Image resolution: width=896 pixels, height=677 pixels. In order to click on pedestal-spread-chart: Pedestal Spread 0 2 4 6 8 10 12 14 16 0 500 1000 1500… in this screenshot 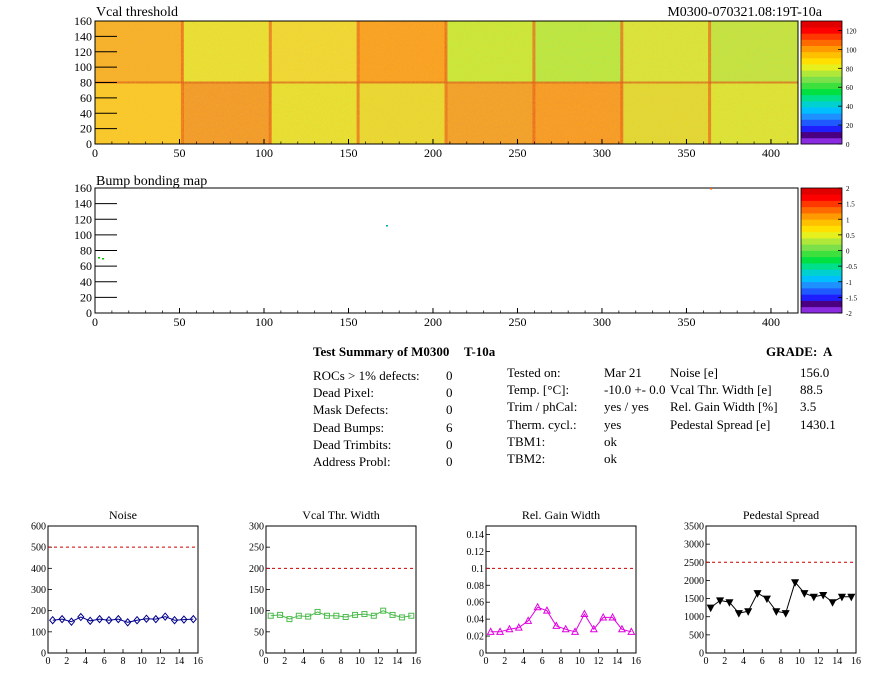, I will do `click(772, 587)`.